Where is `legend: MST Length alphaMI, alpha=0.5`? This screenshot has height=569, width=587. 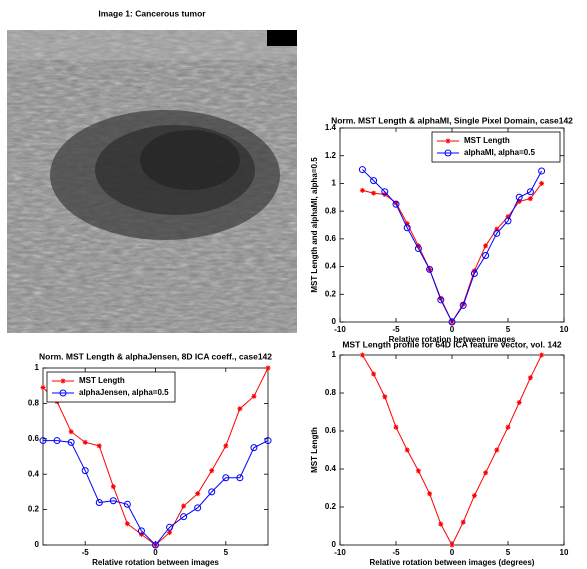
legend: MST Length alphaMI, alpha=0.5 is located at coordinates (496, 147).